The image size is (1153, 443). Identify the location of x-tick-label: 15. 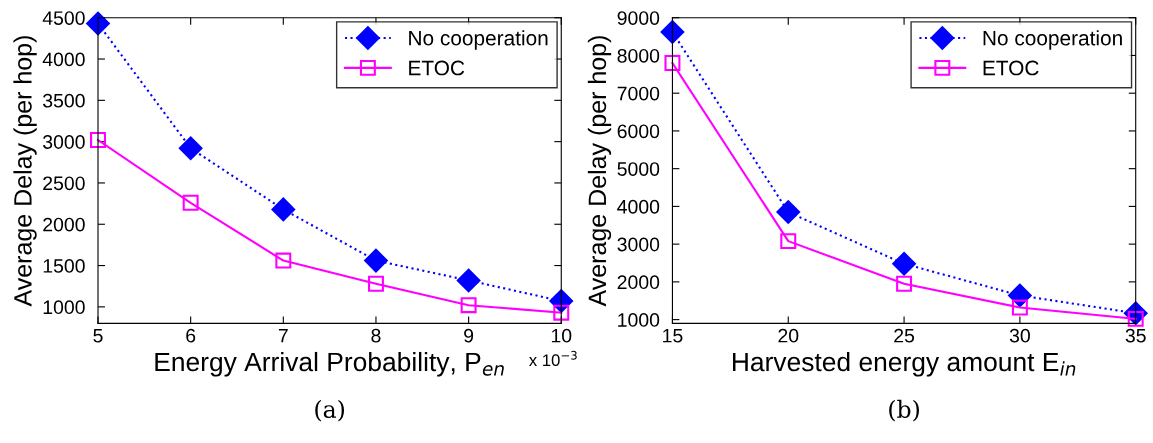
(673, 335).